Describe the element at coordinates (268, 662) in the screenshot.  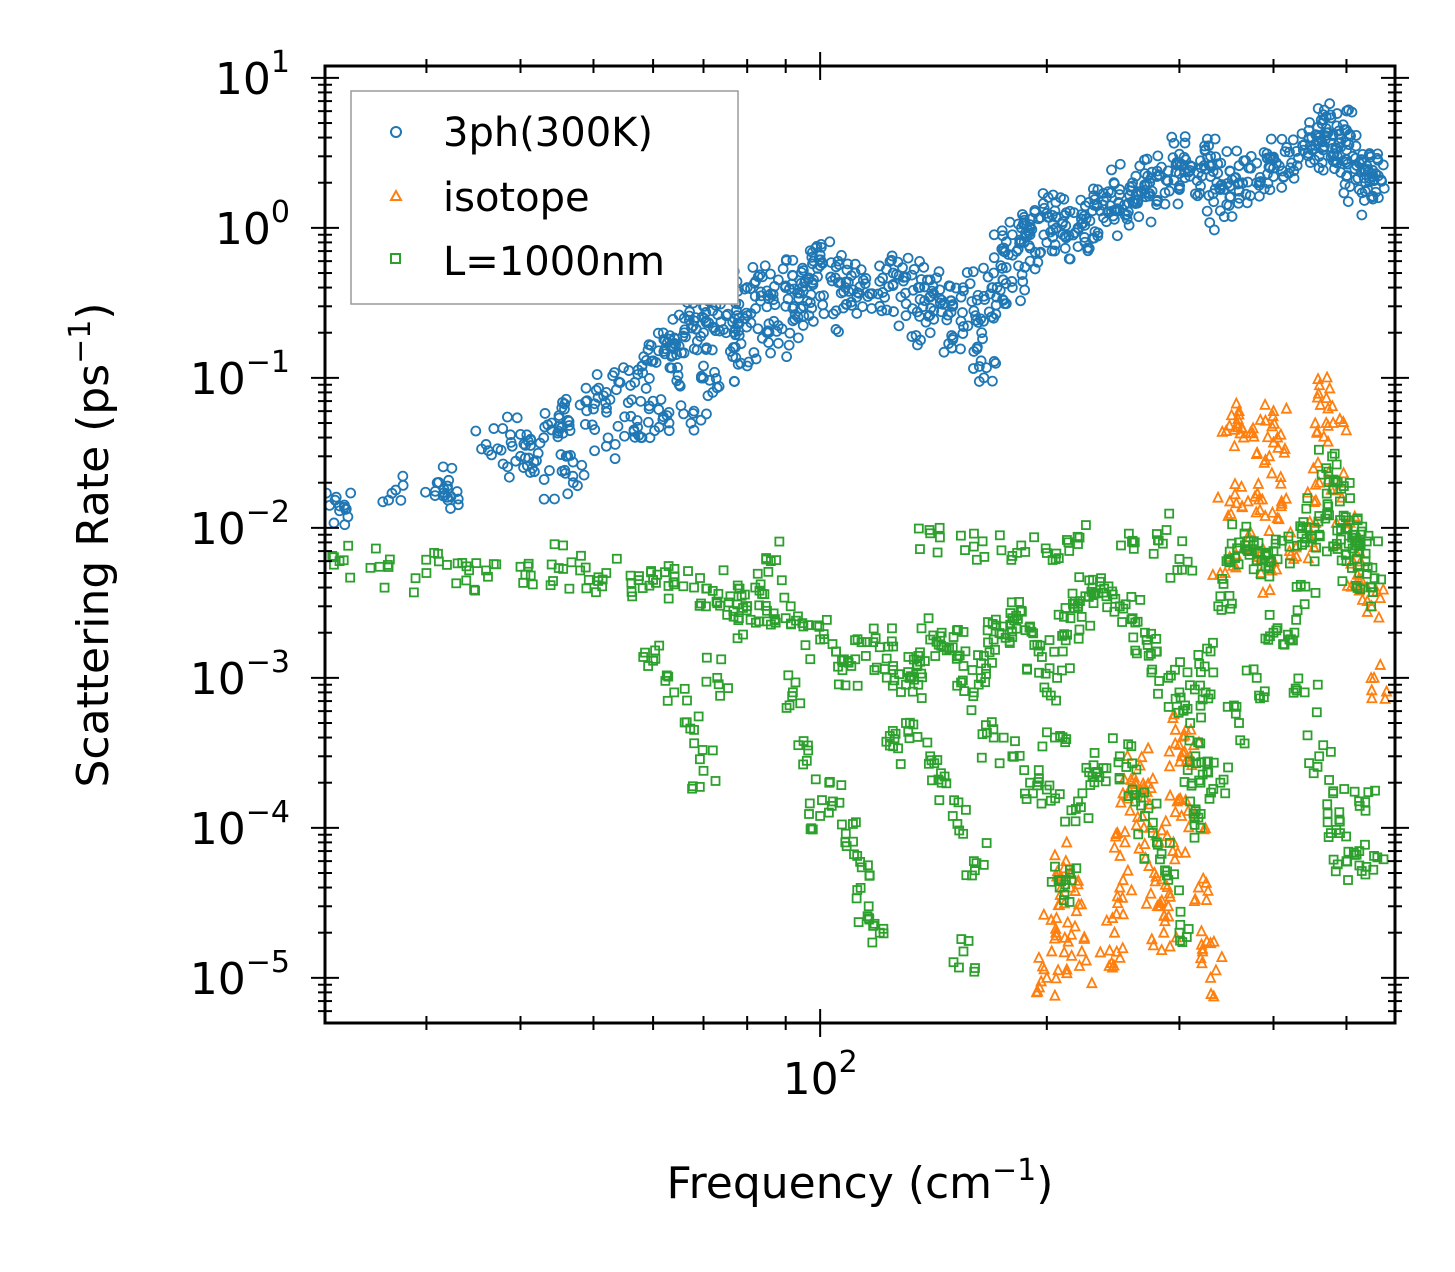
I see `y-tick-exponent: −3` at that location.